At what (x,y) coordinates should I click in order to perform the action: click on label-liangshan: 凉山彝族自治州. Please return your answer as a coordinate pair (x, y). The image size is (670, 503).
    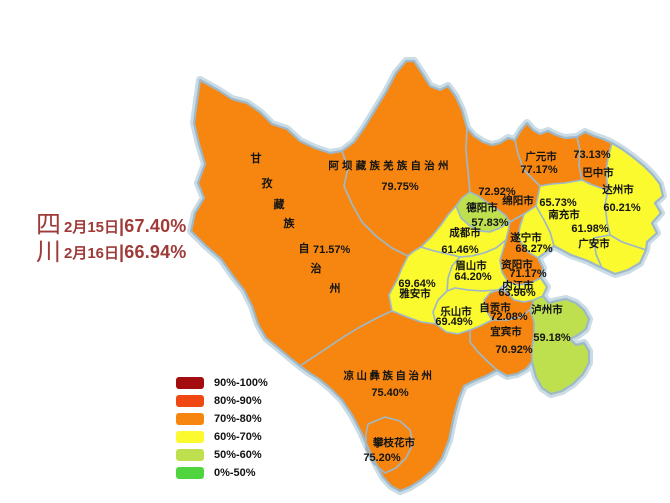
    Looking at the image, I should click on (389, 375).